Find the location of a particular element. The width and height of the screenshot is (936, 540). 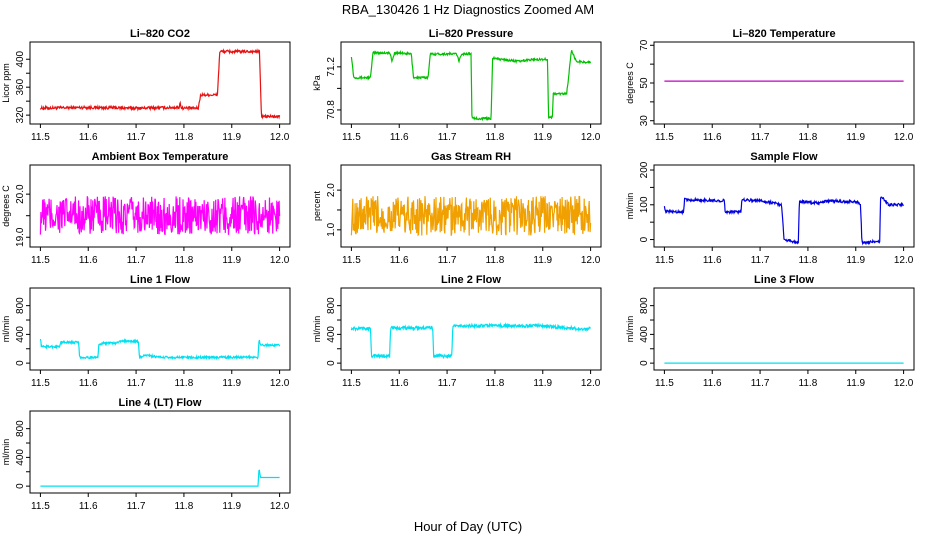

y-tick-label: 70.8 is located at coordinates (331, 110).